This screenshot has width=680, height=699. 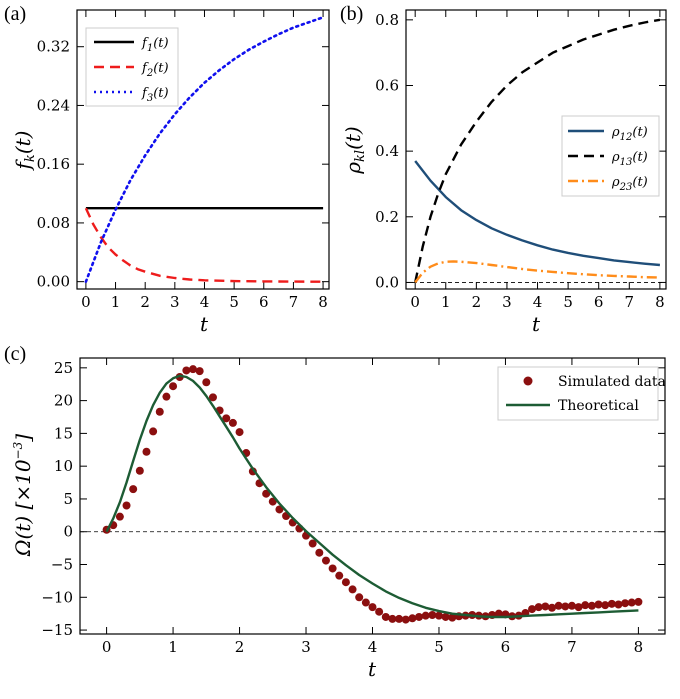 I want to click on panel-c-legend-box, so click(x=578, y=393).